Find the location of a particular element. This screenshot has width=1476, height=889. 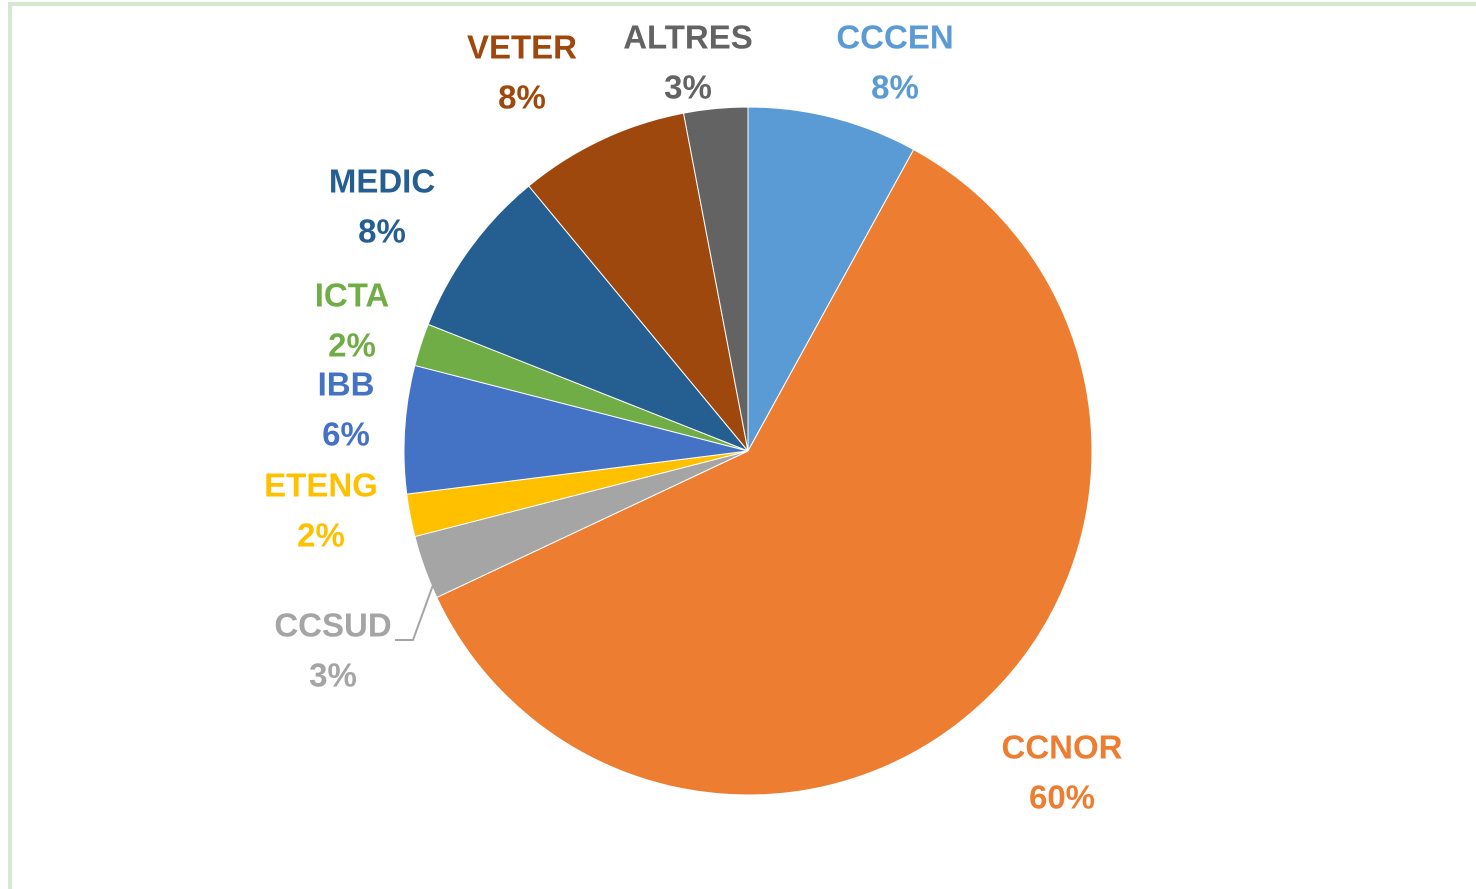

slice-label: ALTRES is located at coordinates (688, 37).